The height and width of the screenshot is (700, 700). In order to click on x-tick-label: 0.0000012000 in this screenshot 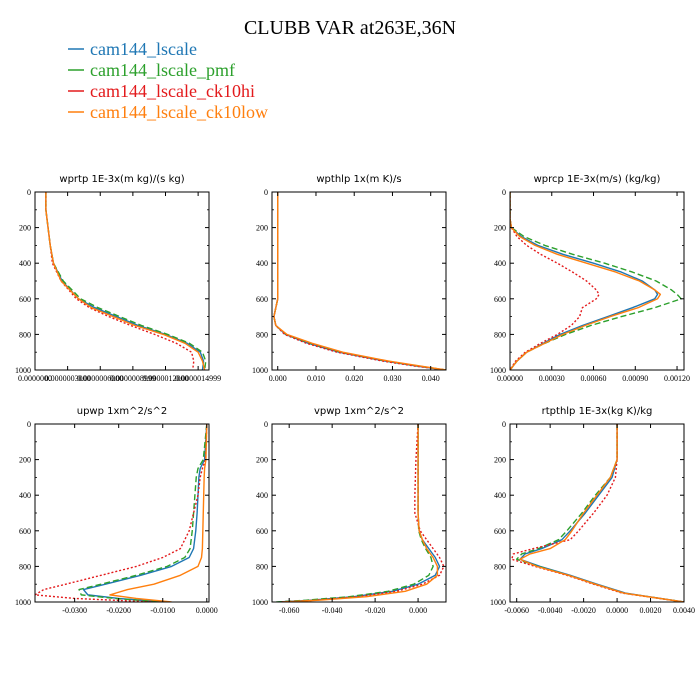, I will do `click(166, 378)`.